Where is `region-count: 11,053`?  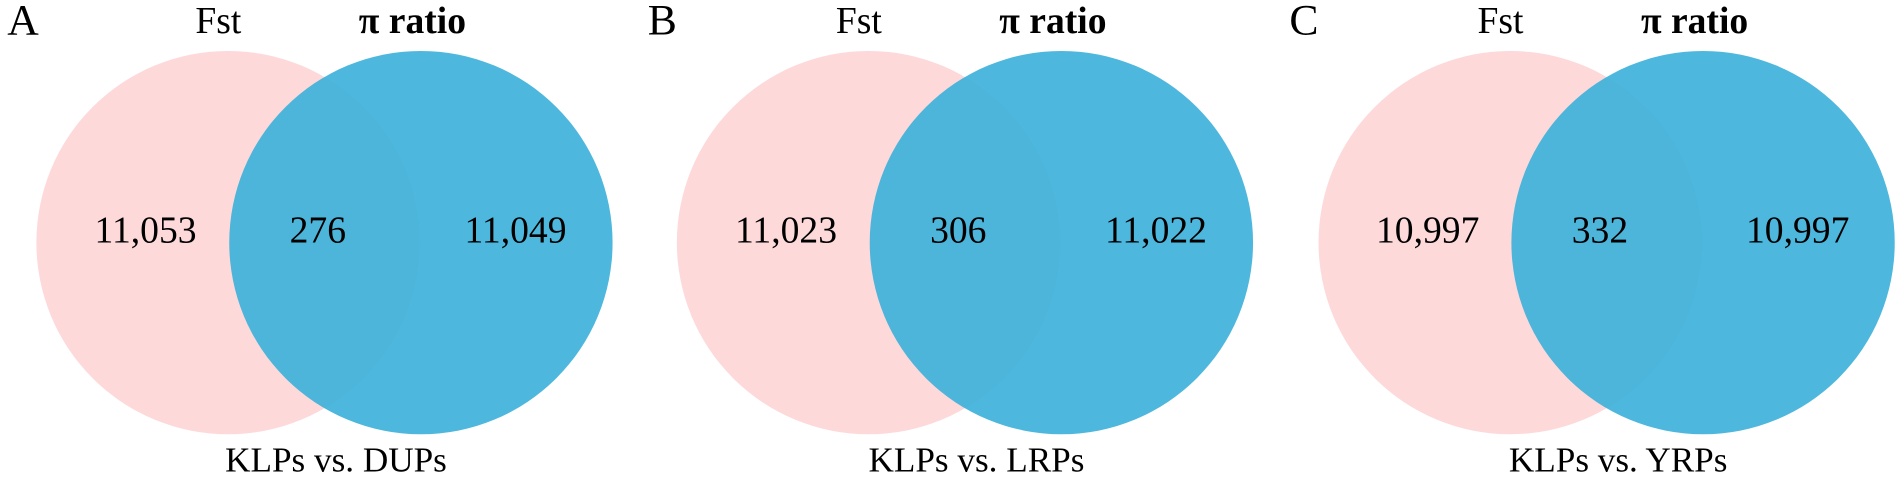
region-count: 11,053 is located at coordinates (146, 231).